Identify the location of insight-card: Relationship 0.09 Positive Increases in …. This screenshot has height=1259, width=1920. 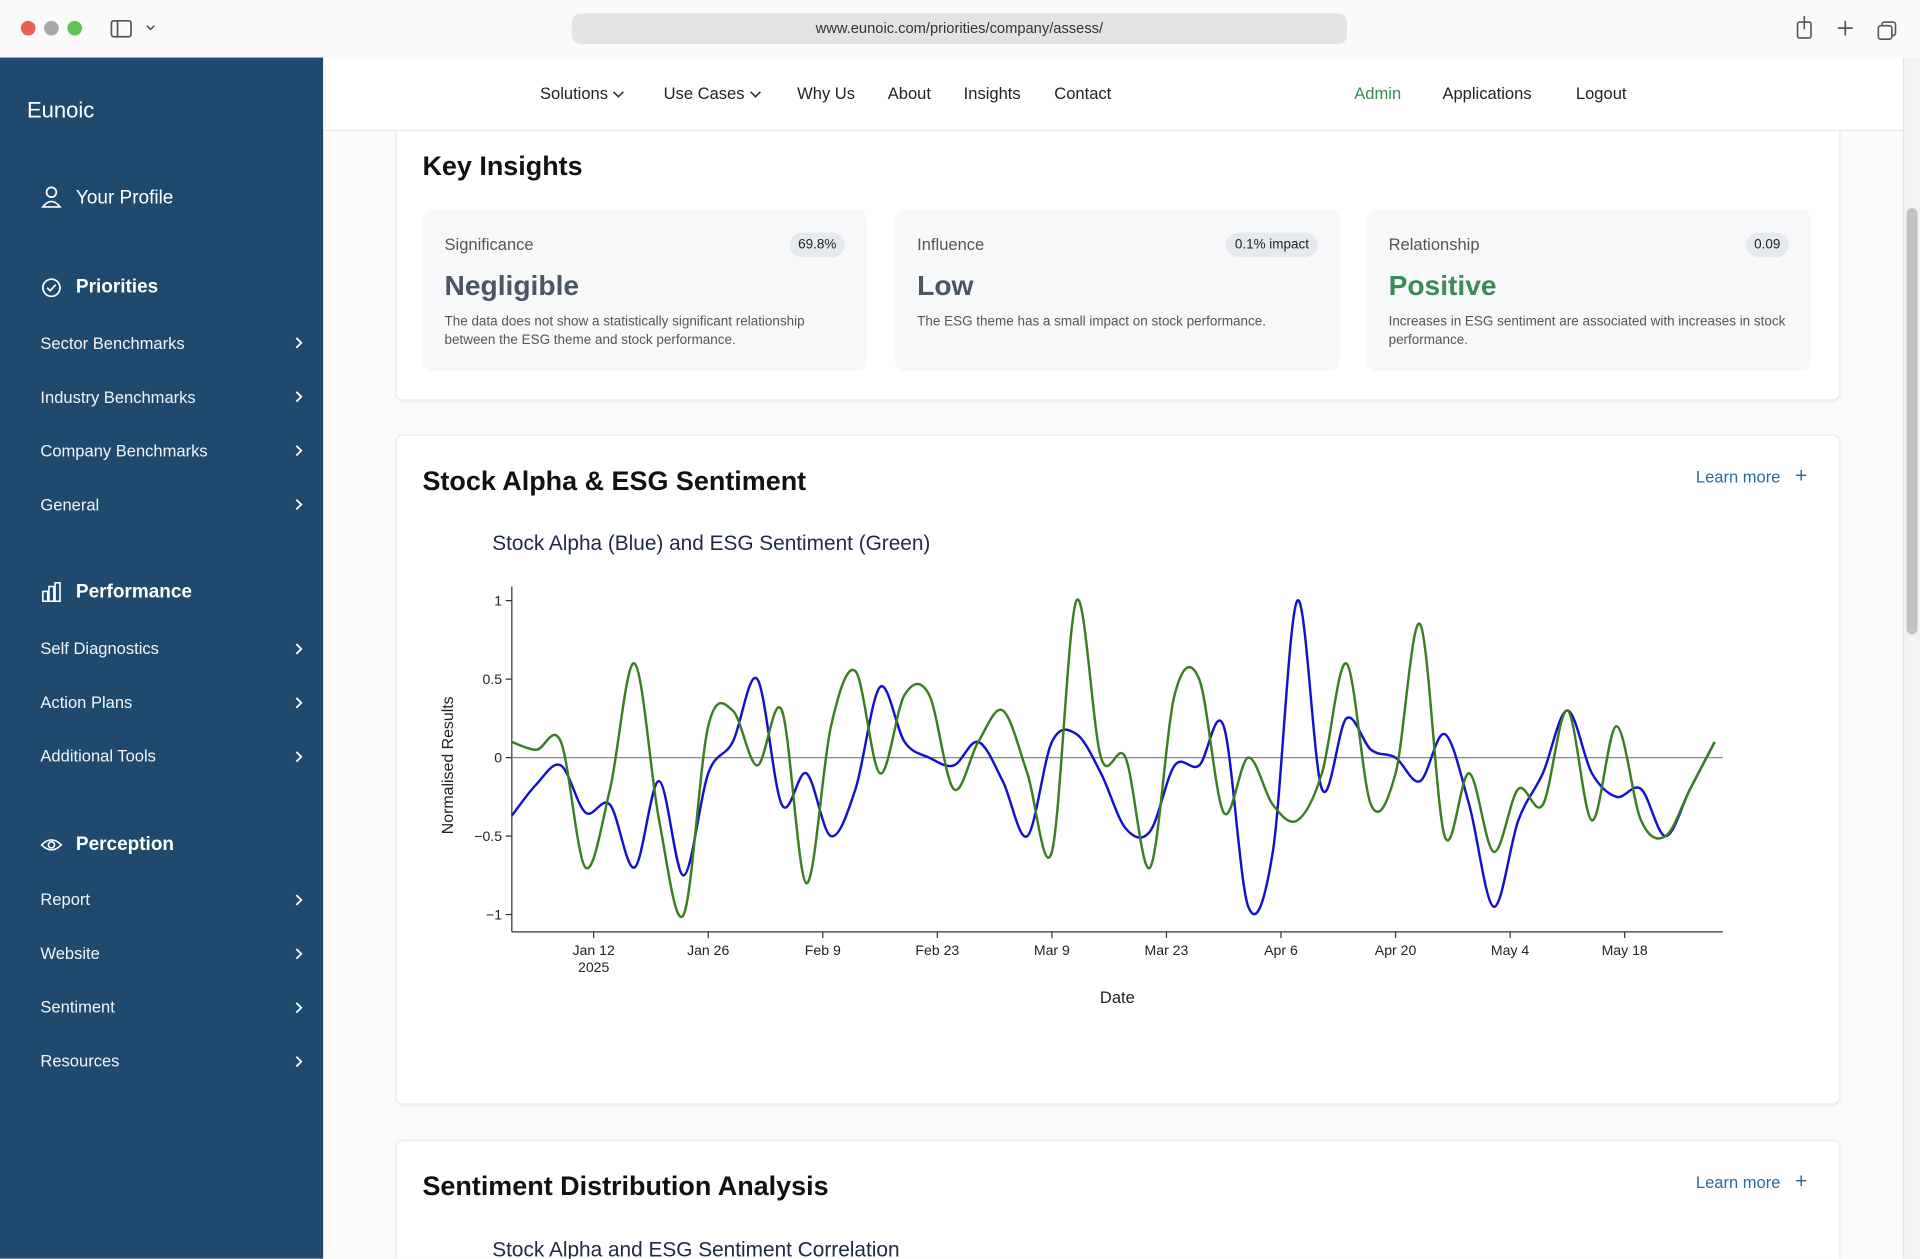
(1589, 290).